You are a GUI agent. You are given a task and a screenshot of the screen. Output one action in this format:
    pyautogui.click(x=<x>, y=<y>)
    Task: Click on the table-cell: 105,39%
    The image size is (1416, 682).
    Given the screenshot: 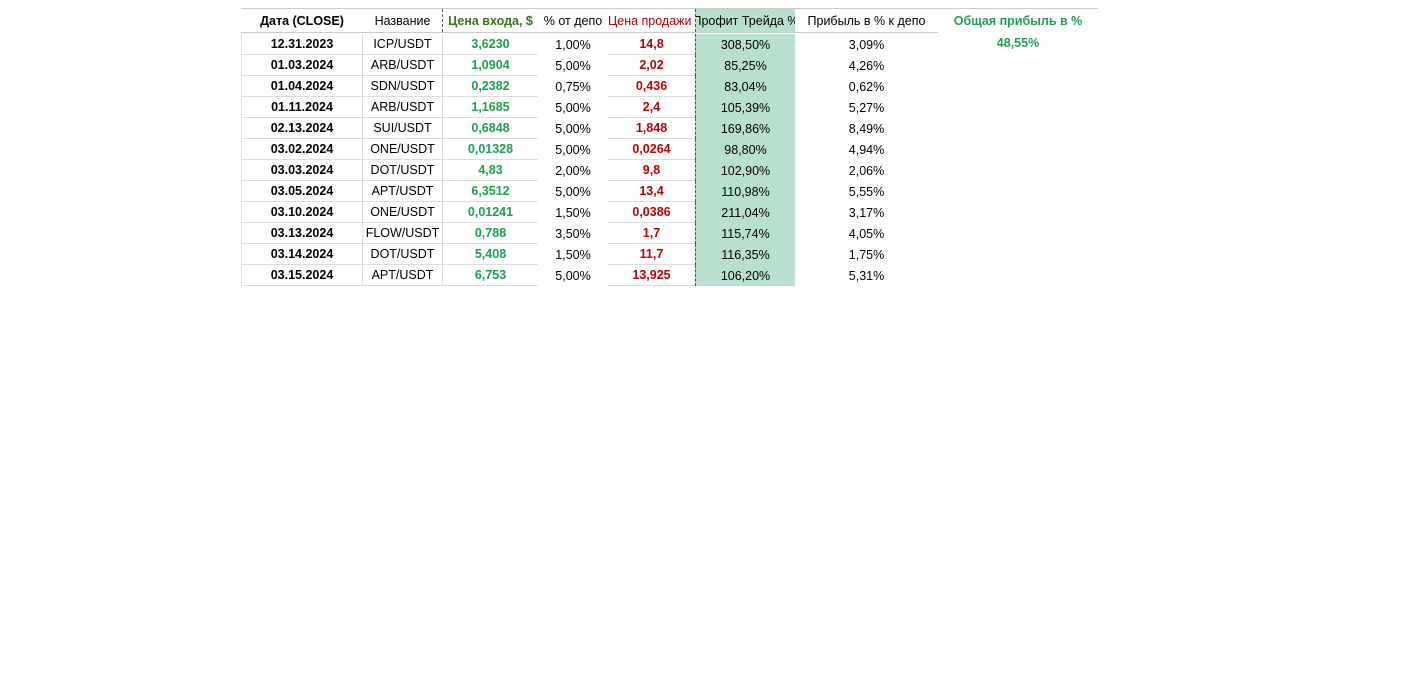 What is the action you would take?
    pyautogui.click(x=745, y=107)
    